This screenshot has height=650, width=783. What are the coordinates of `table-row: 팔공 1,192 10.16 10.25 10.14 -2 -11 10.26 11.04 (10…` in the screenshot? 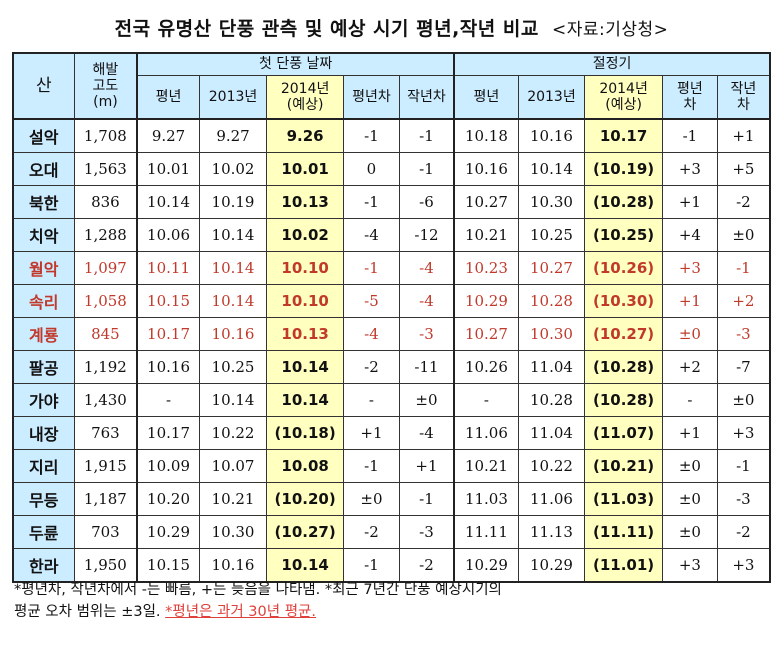 It's located at (391, 367).